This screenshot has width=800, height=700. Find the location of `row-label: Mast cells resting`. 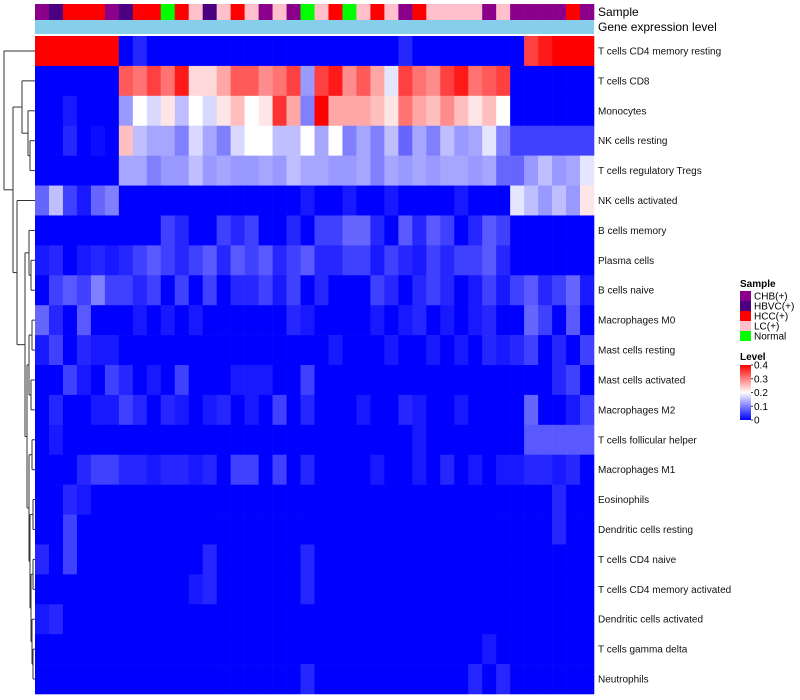

row-label: Mast cells resting is located at coordinates (636, 351).